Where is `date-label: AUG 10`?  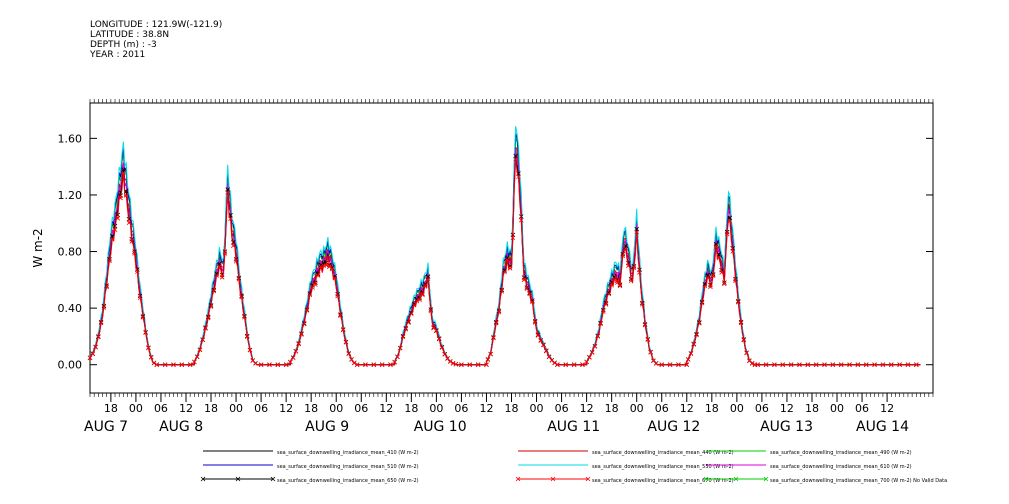
date-label: AUG 10 is located at coordinates (440, 427).